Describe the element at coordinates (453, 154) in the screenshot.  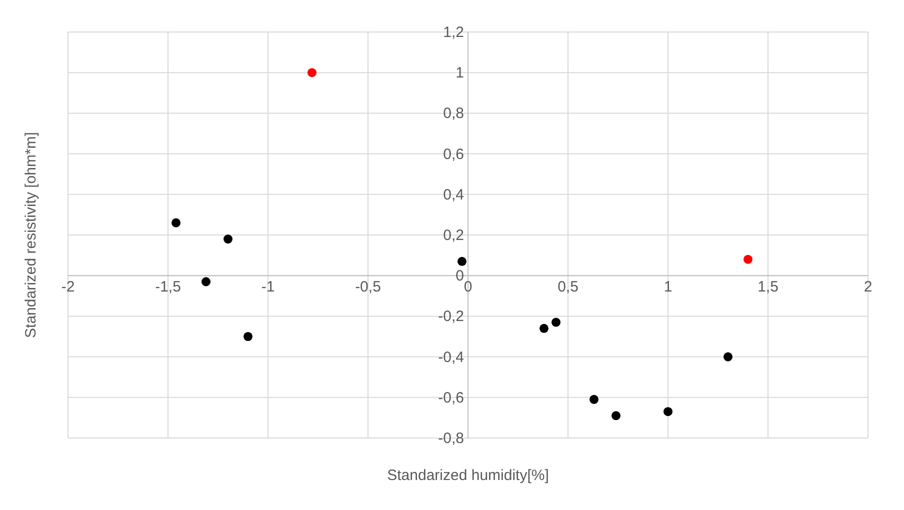
I see `y-tick-label: 0,6` at that location.